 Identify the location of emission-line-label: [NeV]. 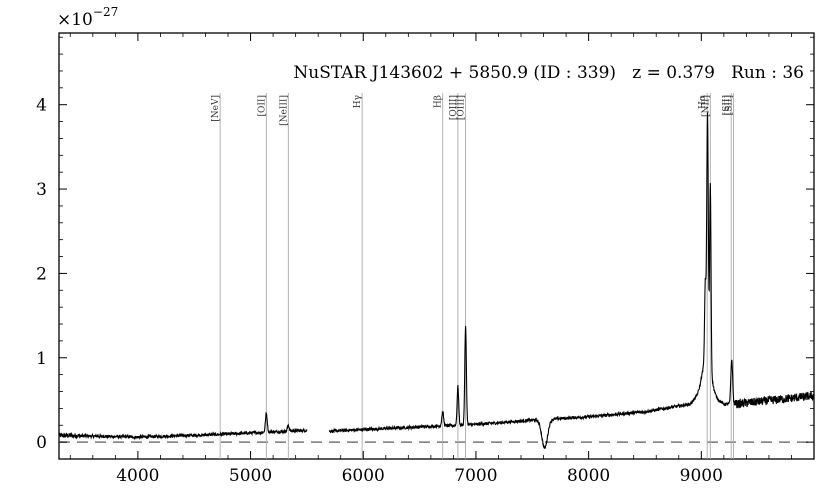
(216, 108).